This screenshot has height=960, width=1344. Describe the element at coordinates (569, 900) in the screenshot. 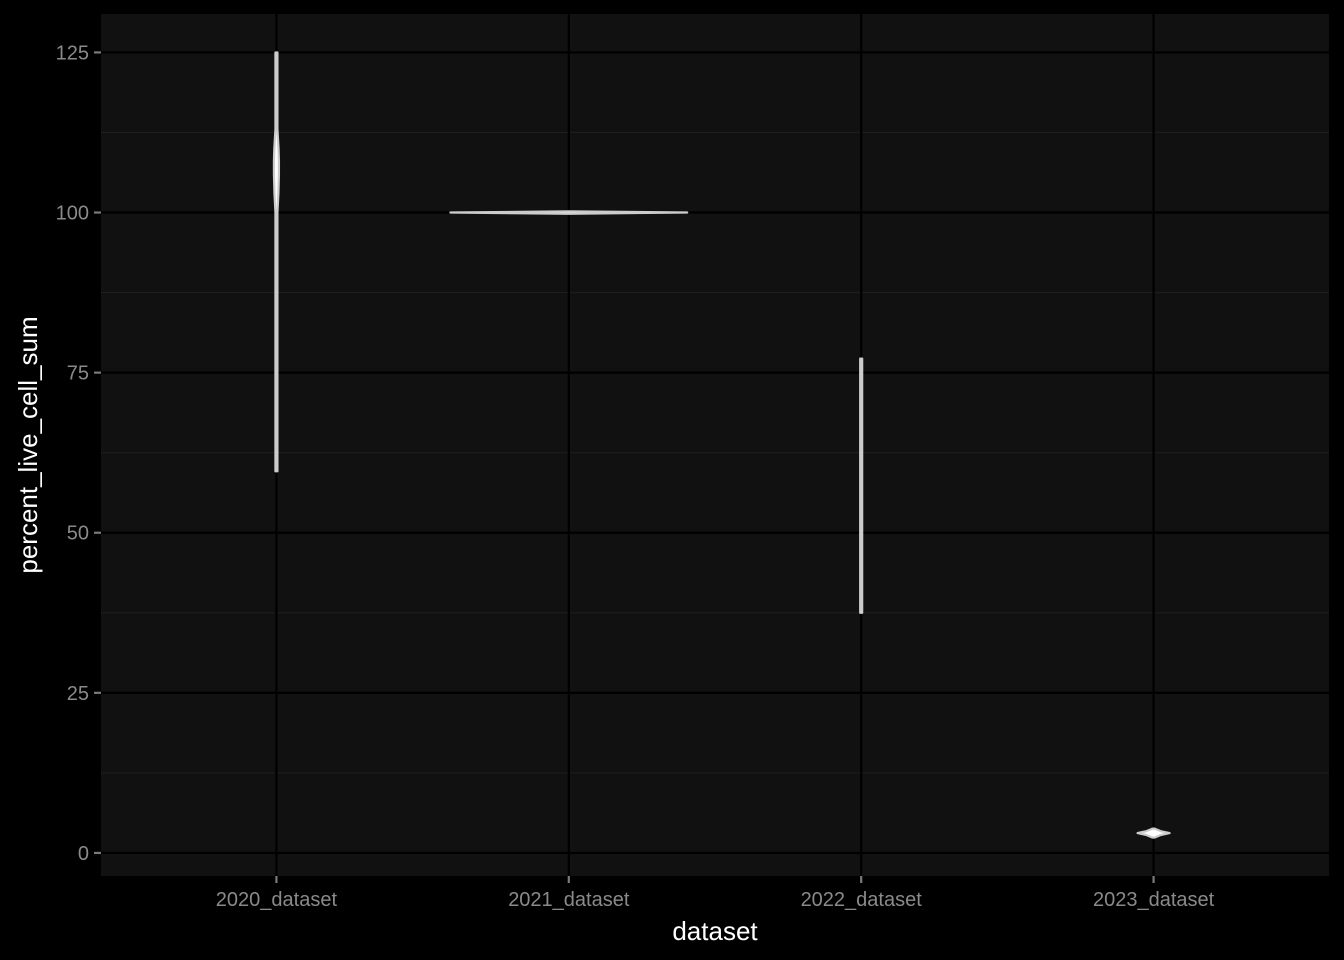

I see `x-tick-label: 2021_dataset` at that location.